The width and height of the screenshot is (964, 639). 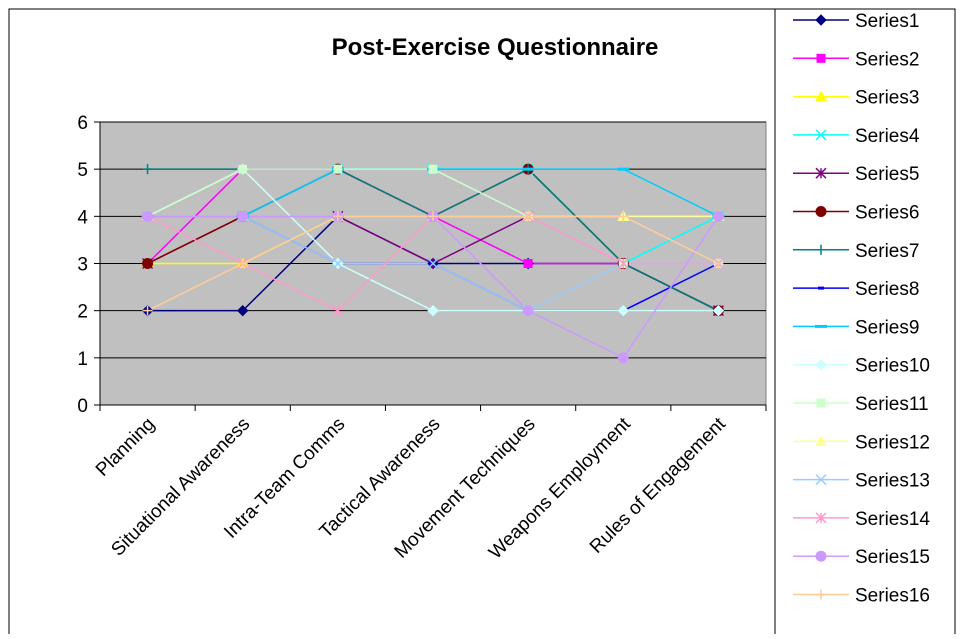 What do you see at coordinates (887, 251) in the screenshot?
I see `legend-label: Series7` at bounding box center [887, 251].